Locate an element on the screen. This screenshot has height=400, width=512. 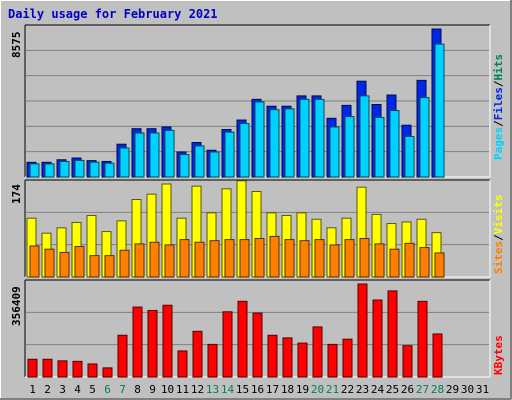
legend-kbytes: KBytes is located at coordinates (498, 355).